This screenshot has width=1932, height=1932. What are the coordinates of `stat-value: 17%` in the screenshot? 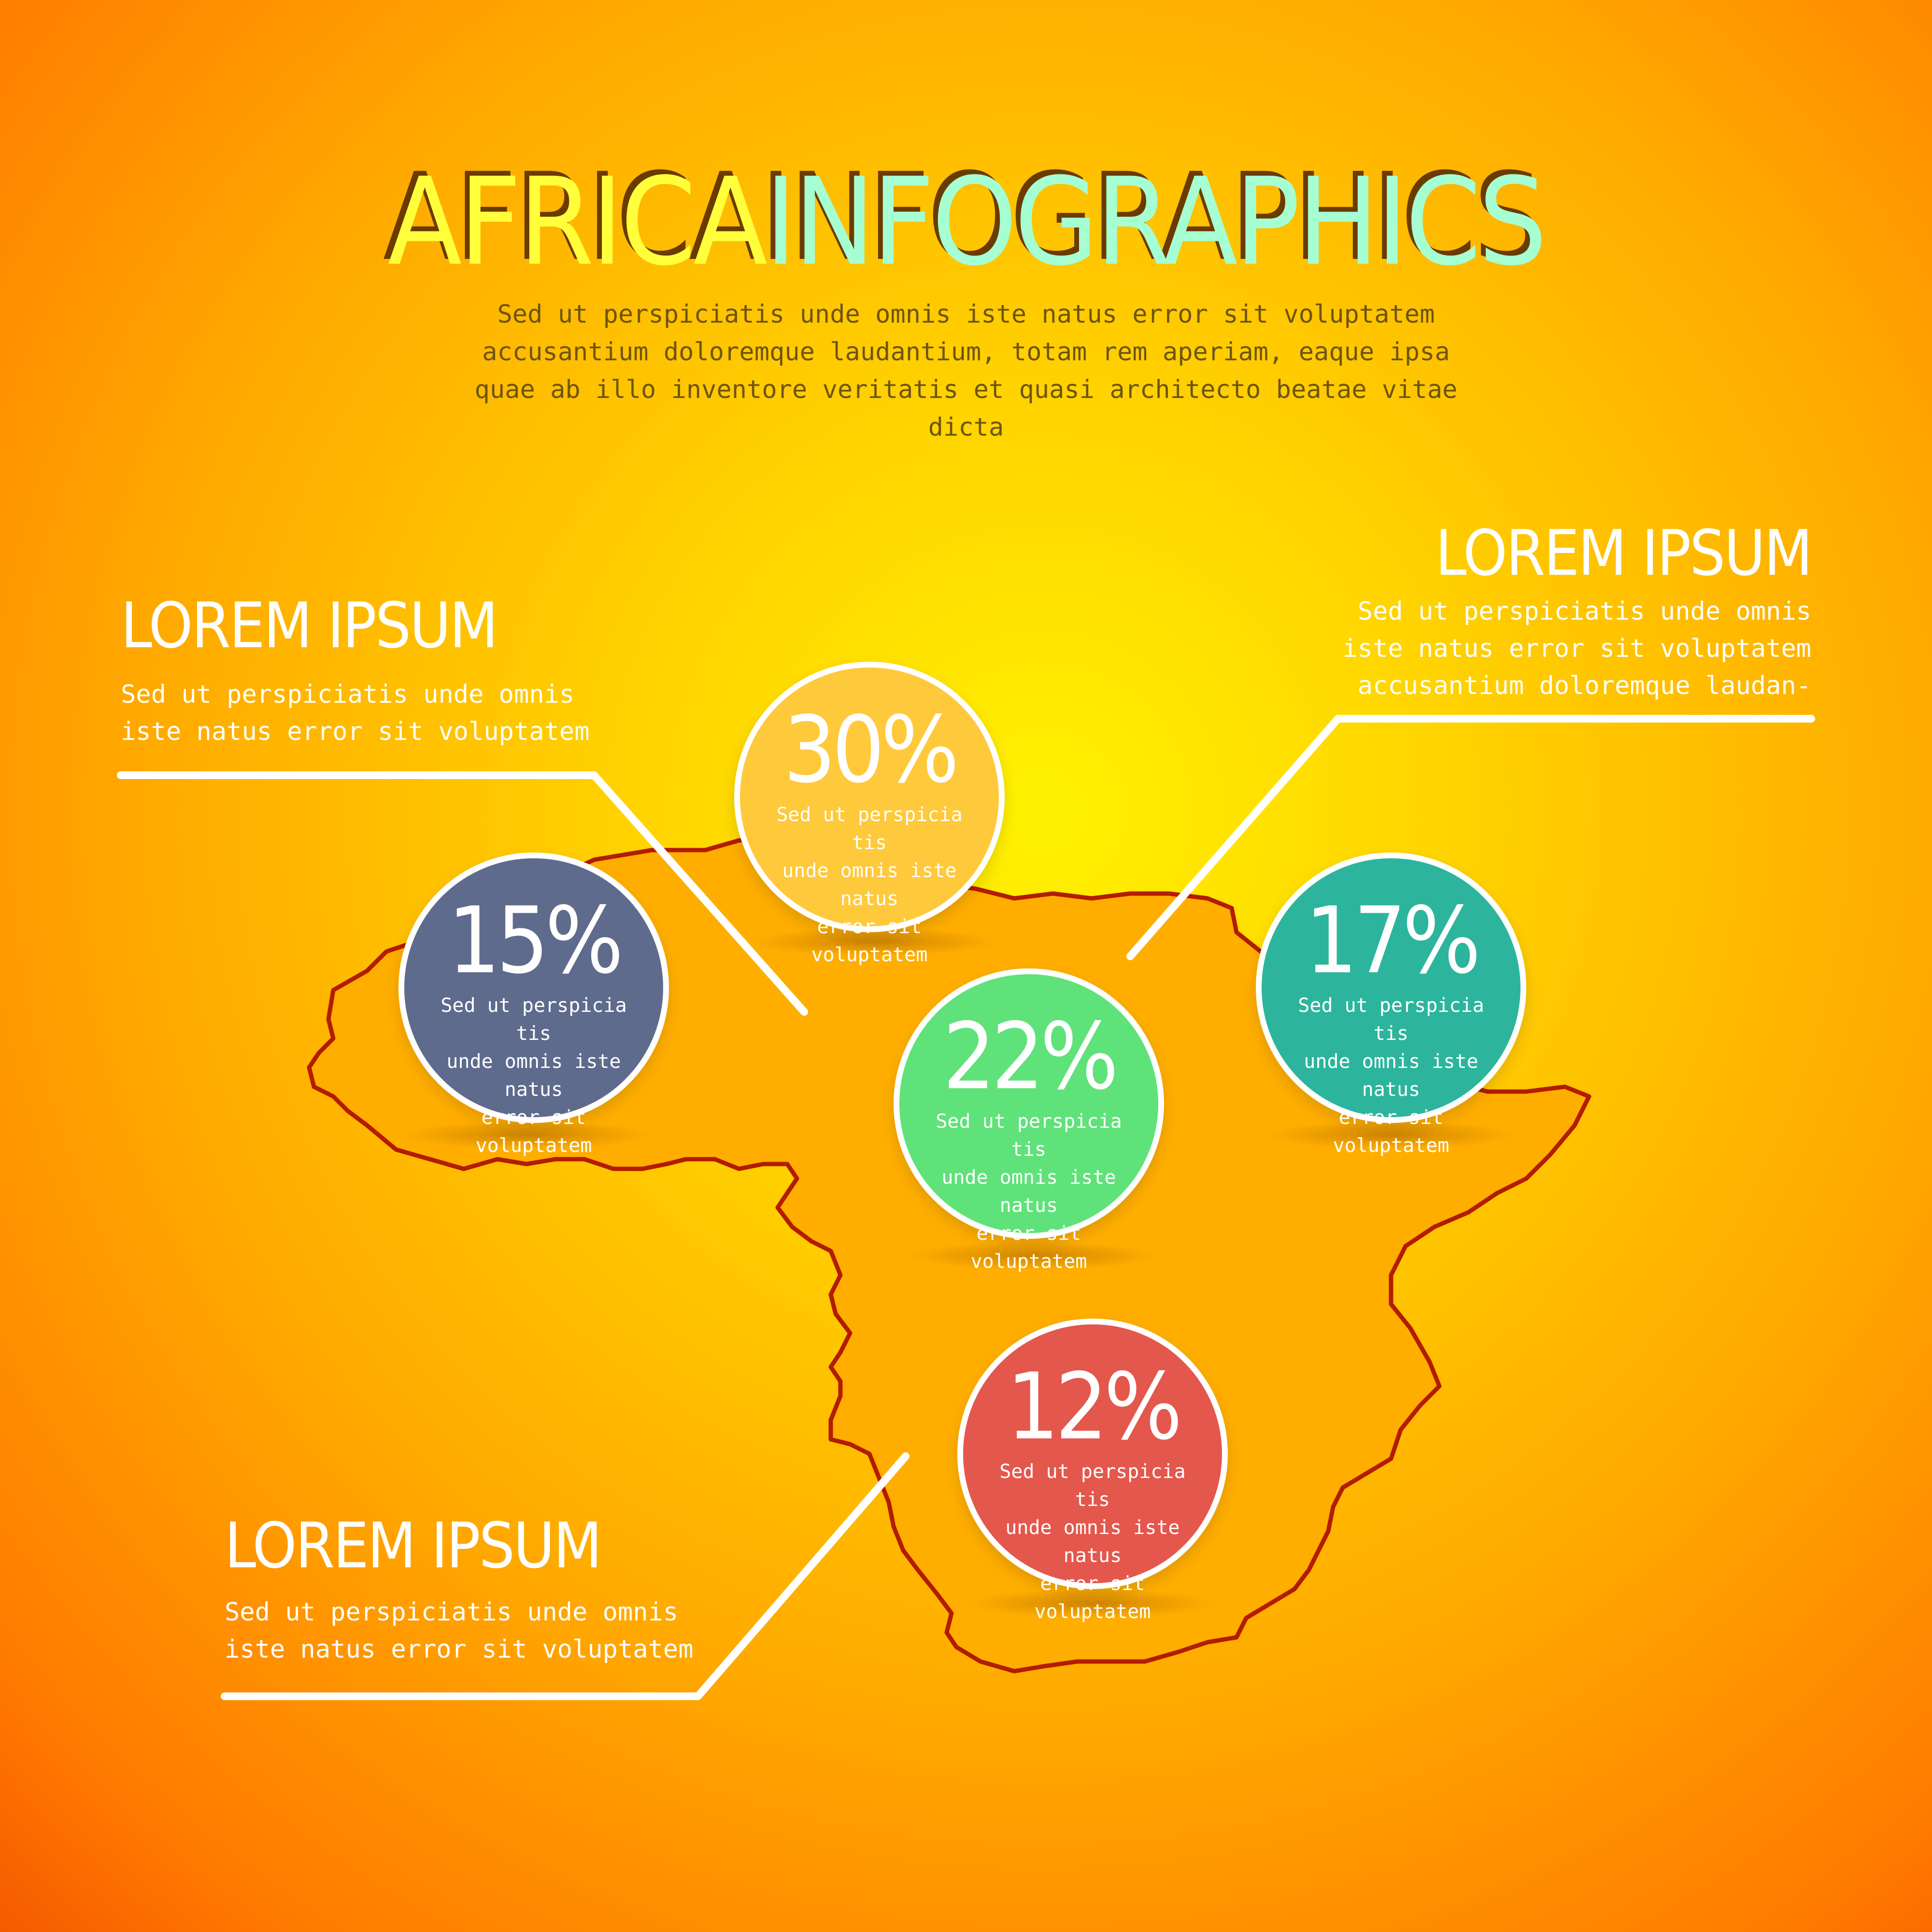 It's located at (1393, 940).